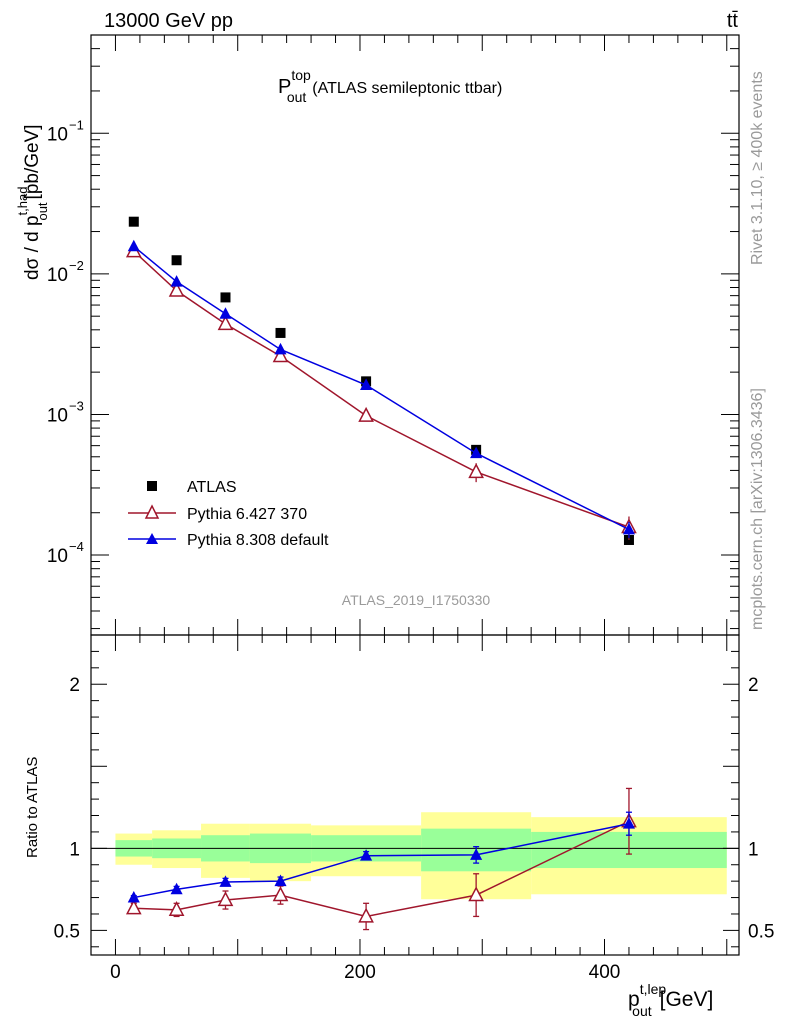 Image resolution: width=786 pixels, height=1024 pixels. I want to click on ratio-y-tick-label-right: 0.5, so click(761, 931).